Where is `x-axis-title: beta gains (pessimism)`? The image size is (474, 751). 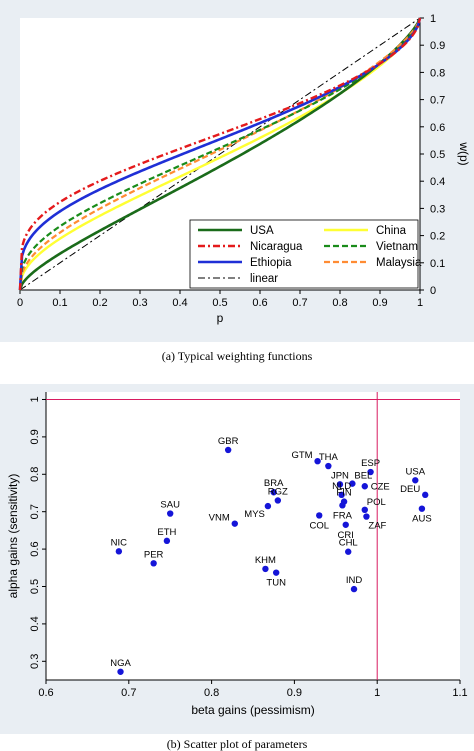
x-axis-title: beta gains (pessimism) is located at coordinates (252, 710).